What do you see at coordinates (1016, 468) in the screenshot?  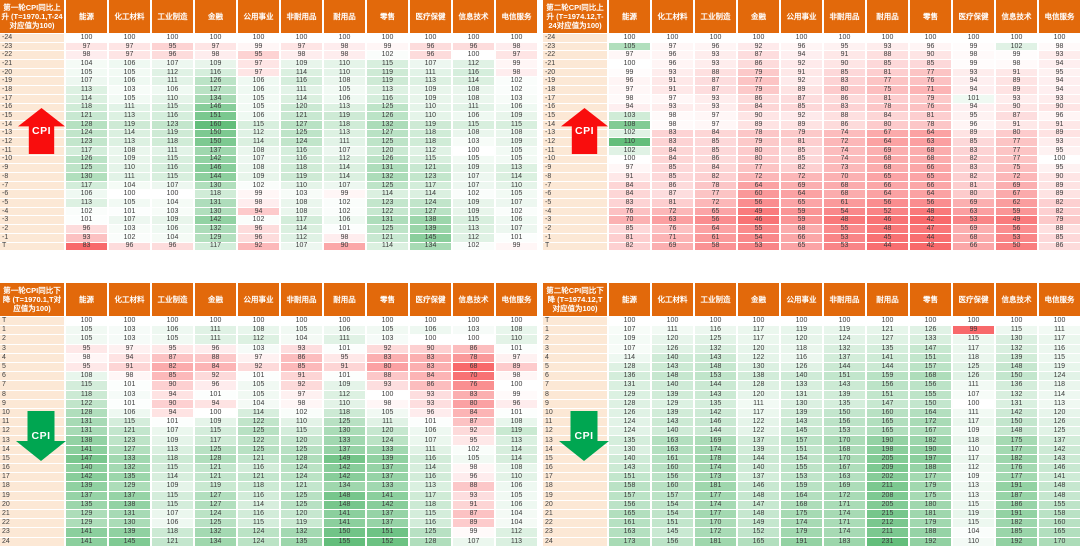 I see `heatmap-cell: 176` at bounding box center [1016, 468].